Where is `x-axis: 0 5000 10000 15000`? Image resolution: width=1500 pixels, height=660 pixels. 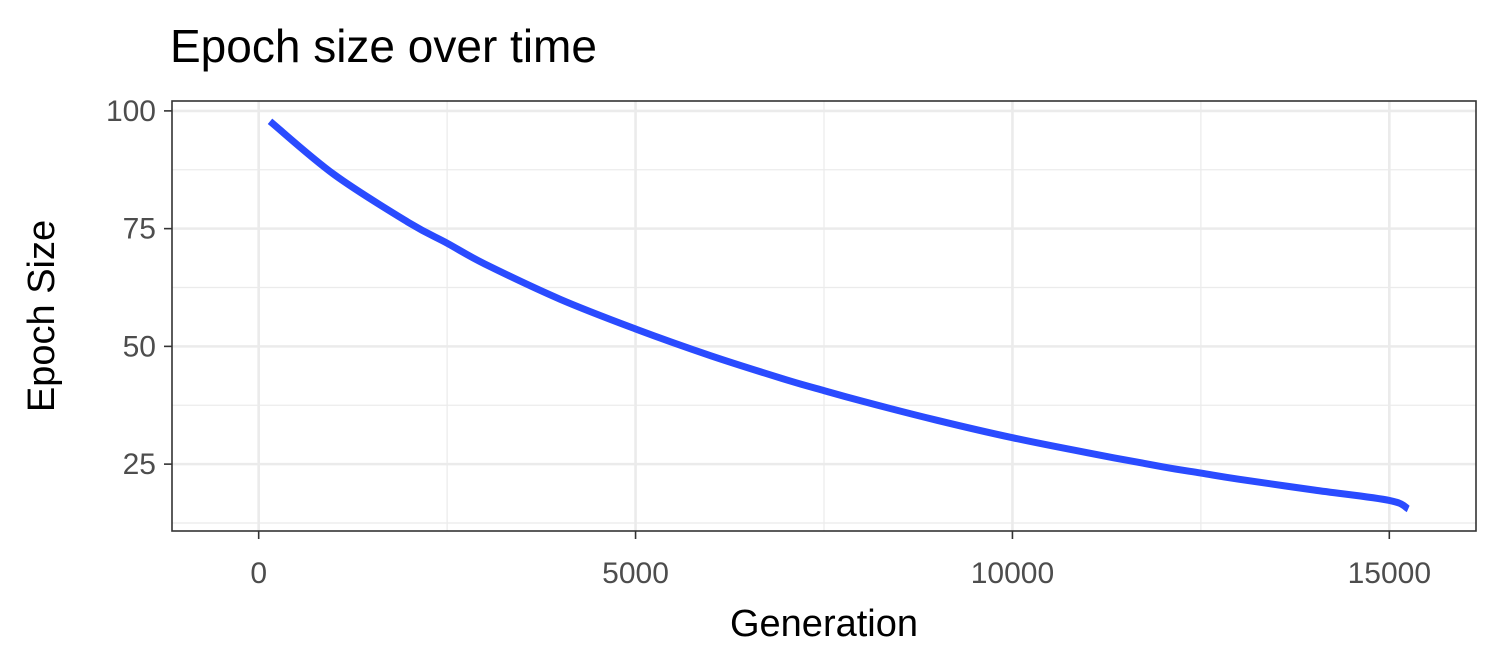 x-axis: 0 5000 10000 15000 is located at coordinates (840, 560).